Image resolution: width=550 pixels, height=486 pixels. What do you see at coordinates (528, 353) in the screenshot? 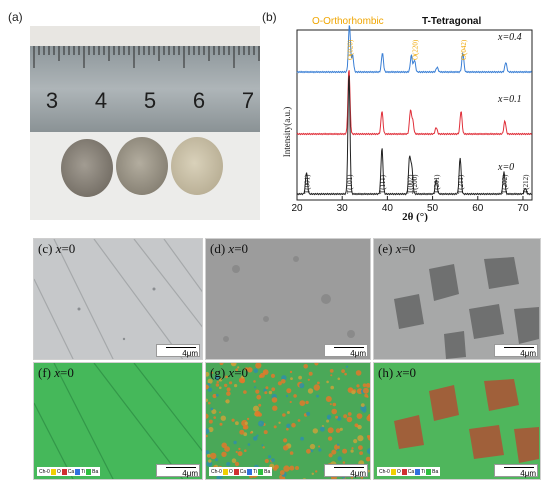
I see `scale-text-e: 4μm` at bounding box center [528, 353].